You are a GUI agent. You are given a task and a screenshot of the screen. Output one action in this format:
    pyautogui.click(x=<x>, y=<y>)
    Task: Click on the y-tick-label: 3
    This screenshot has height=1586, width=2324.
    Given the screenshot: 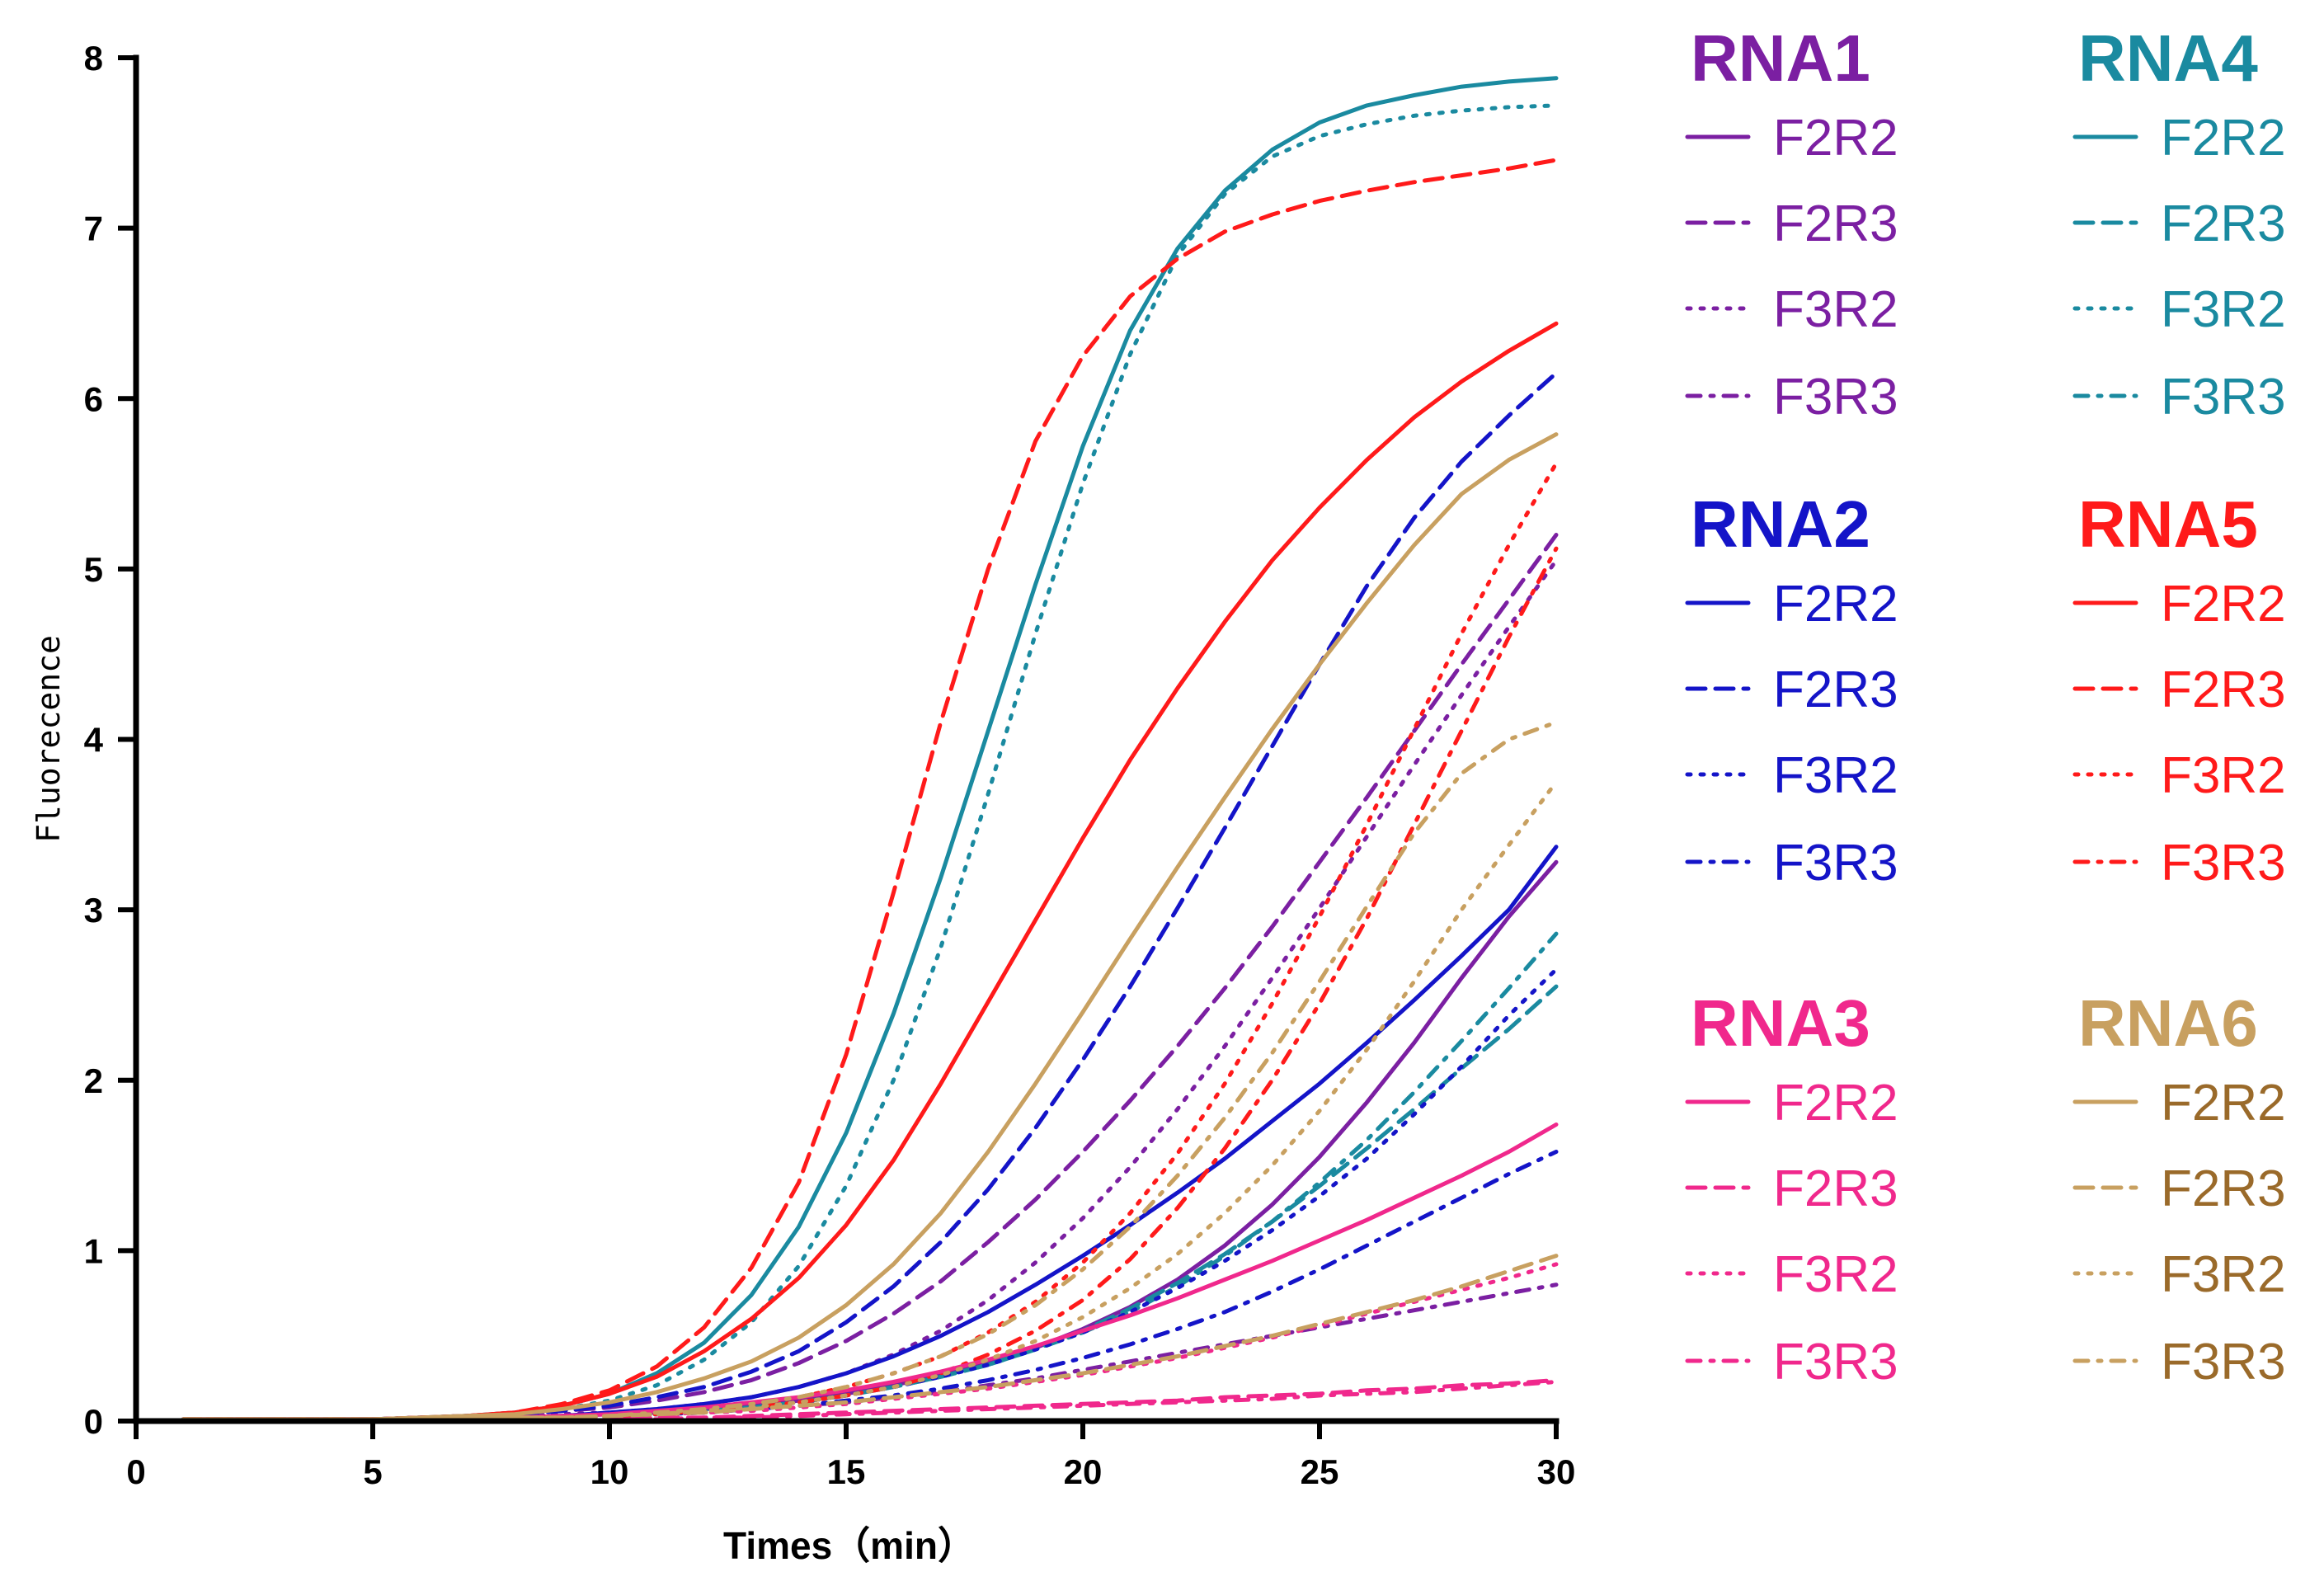 What is the action you would take?
    pyautogui.click(x=93, y=910)
    